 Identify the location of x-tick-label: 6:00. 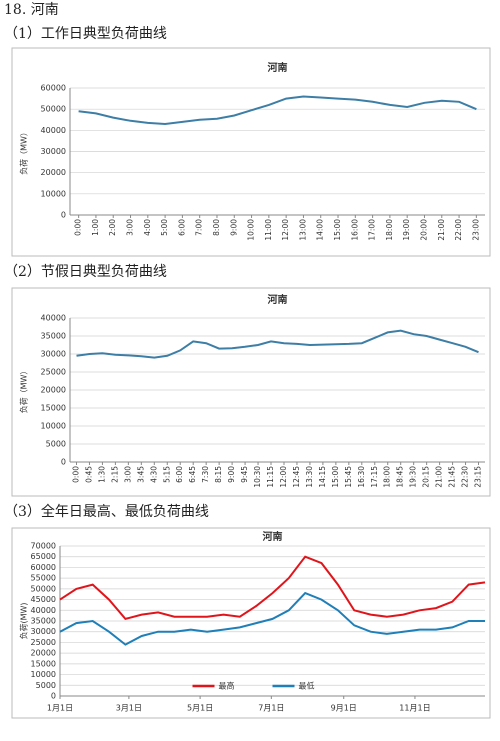
(181, 227).